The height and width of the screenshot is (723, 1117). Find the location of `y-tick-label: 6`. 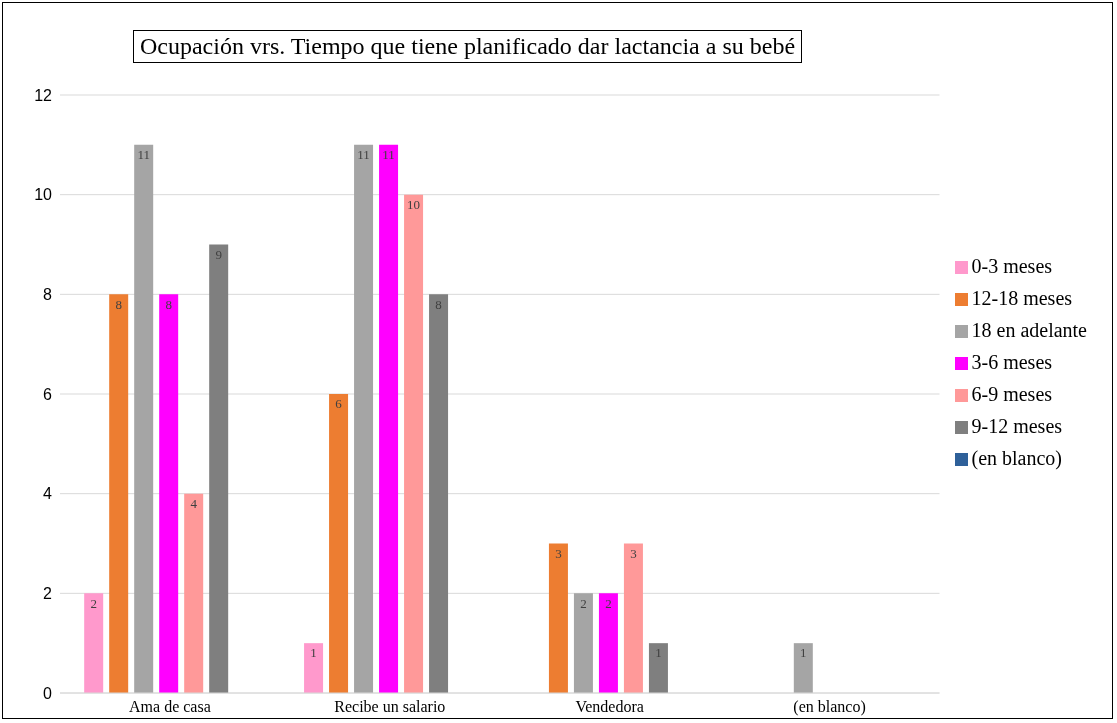

y-tick-label: 6 is located at coordinates (48, 394).